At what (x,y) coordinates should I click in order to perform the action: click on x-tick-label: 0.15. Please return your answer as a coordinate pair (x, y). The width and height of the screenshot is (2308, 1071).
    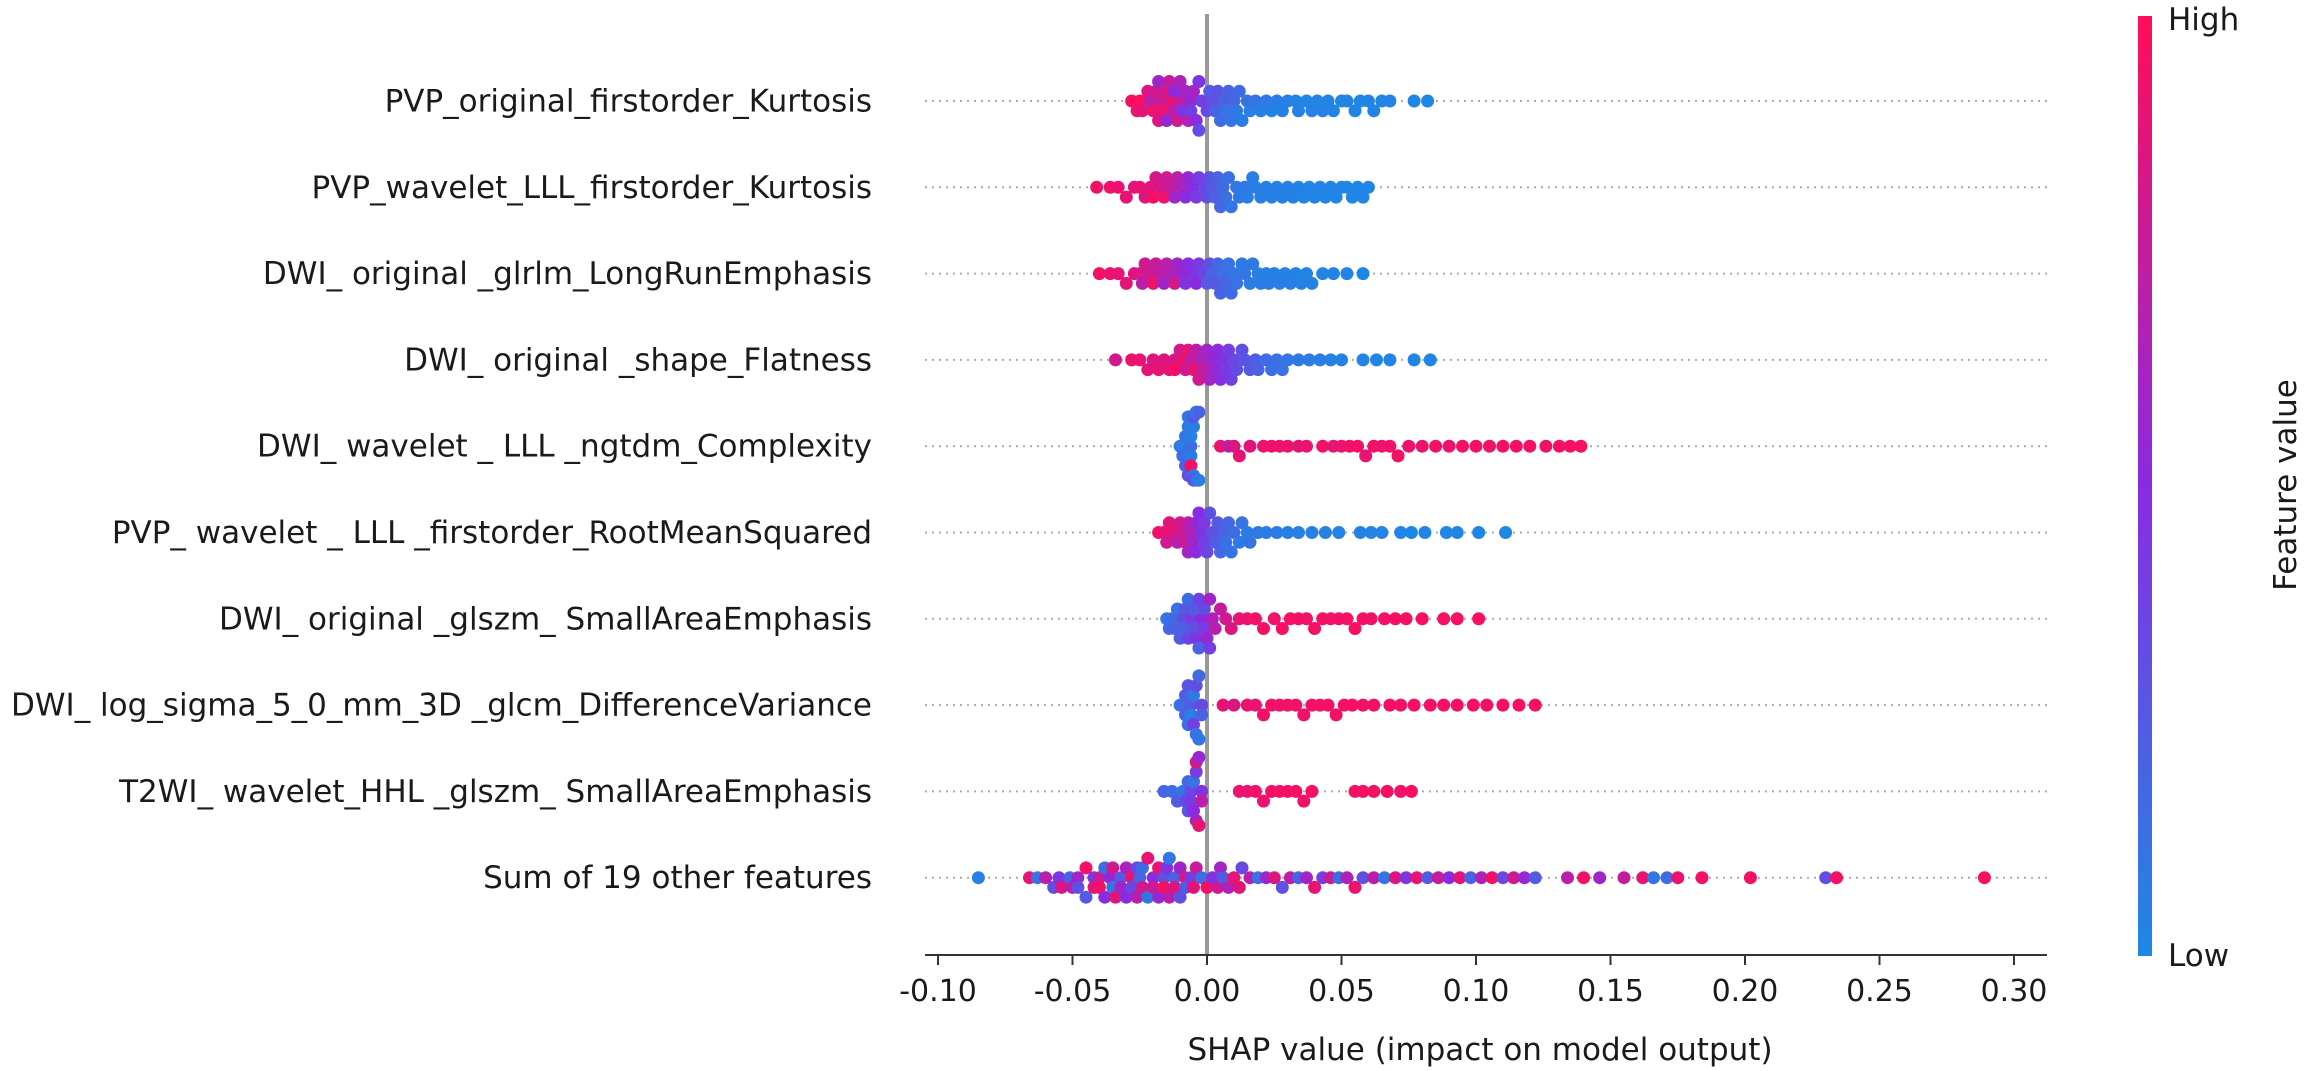
    Looking at the image, I should click on (1610, 991).